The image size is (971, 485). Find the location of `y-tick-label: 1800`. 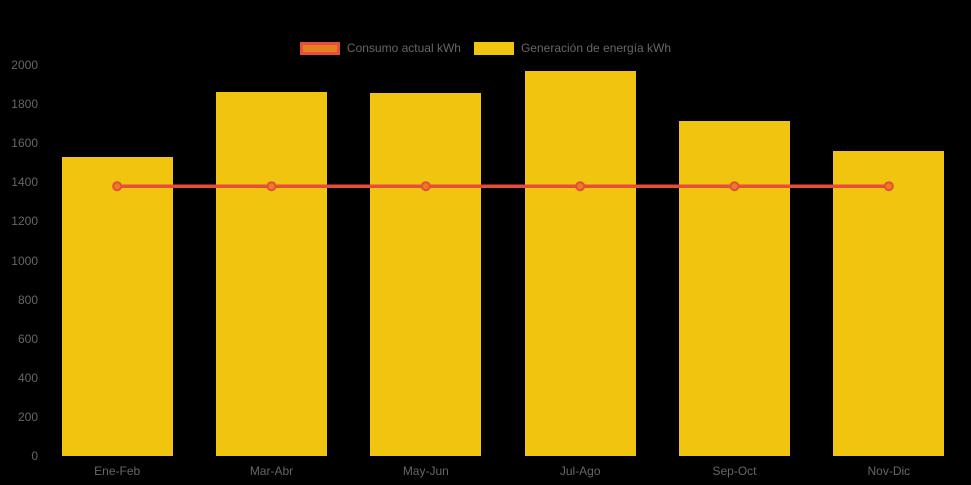

y-tick-label: 1800 is located at coordinates (24, 104).